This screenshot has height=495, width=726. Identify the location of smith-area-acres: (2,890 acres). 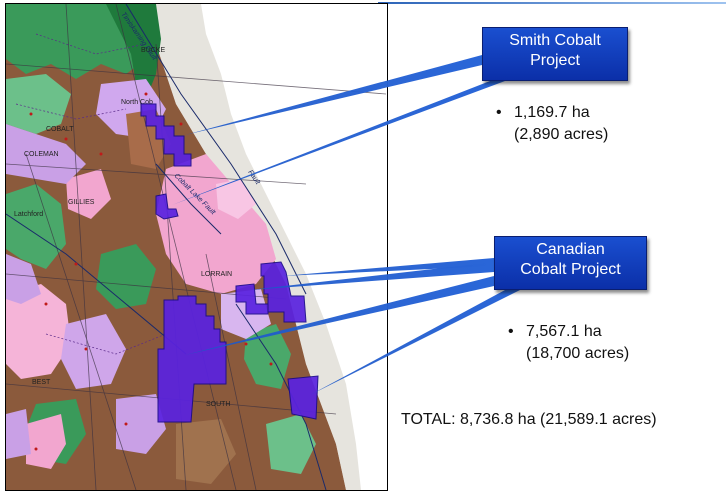
(561, 134).